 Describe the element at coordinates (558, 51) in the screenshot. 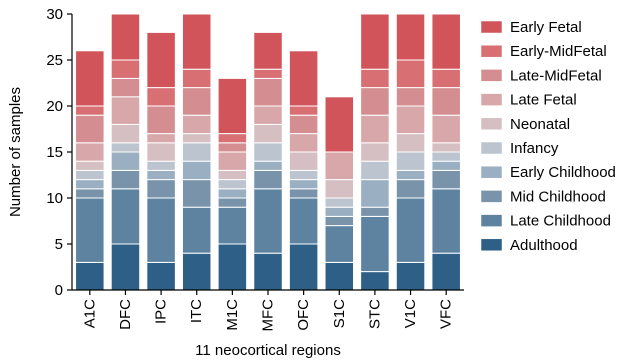

I see `legend-label: Early-MidFetal` at that location.